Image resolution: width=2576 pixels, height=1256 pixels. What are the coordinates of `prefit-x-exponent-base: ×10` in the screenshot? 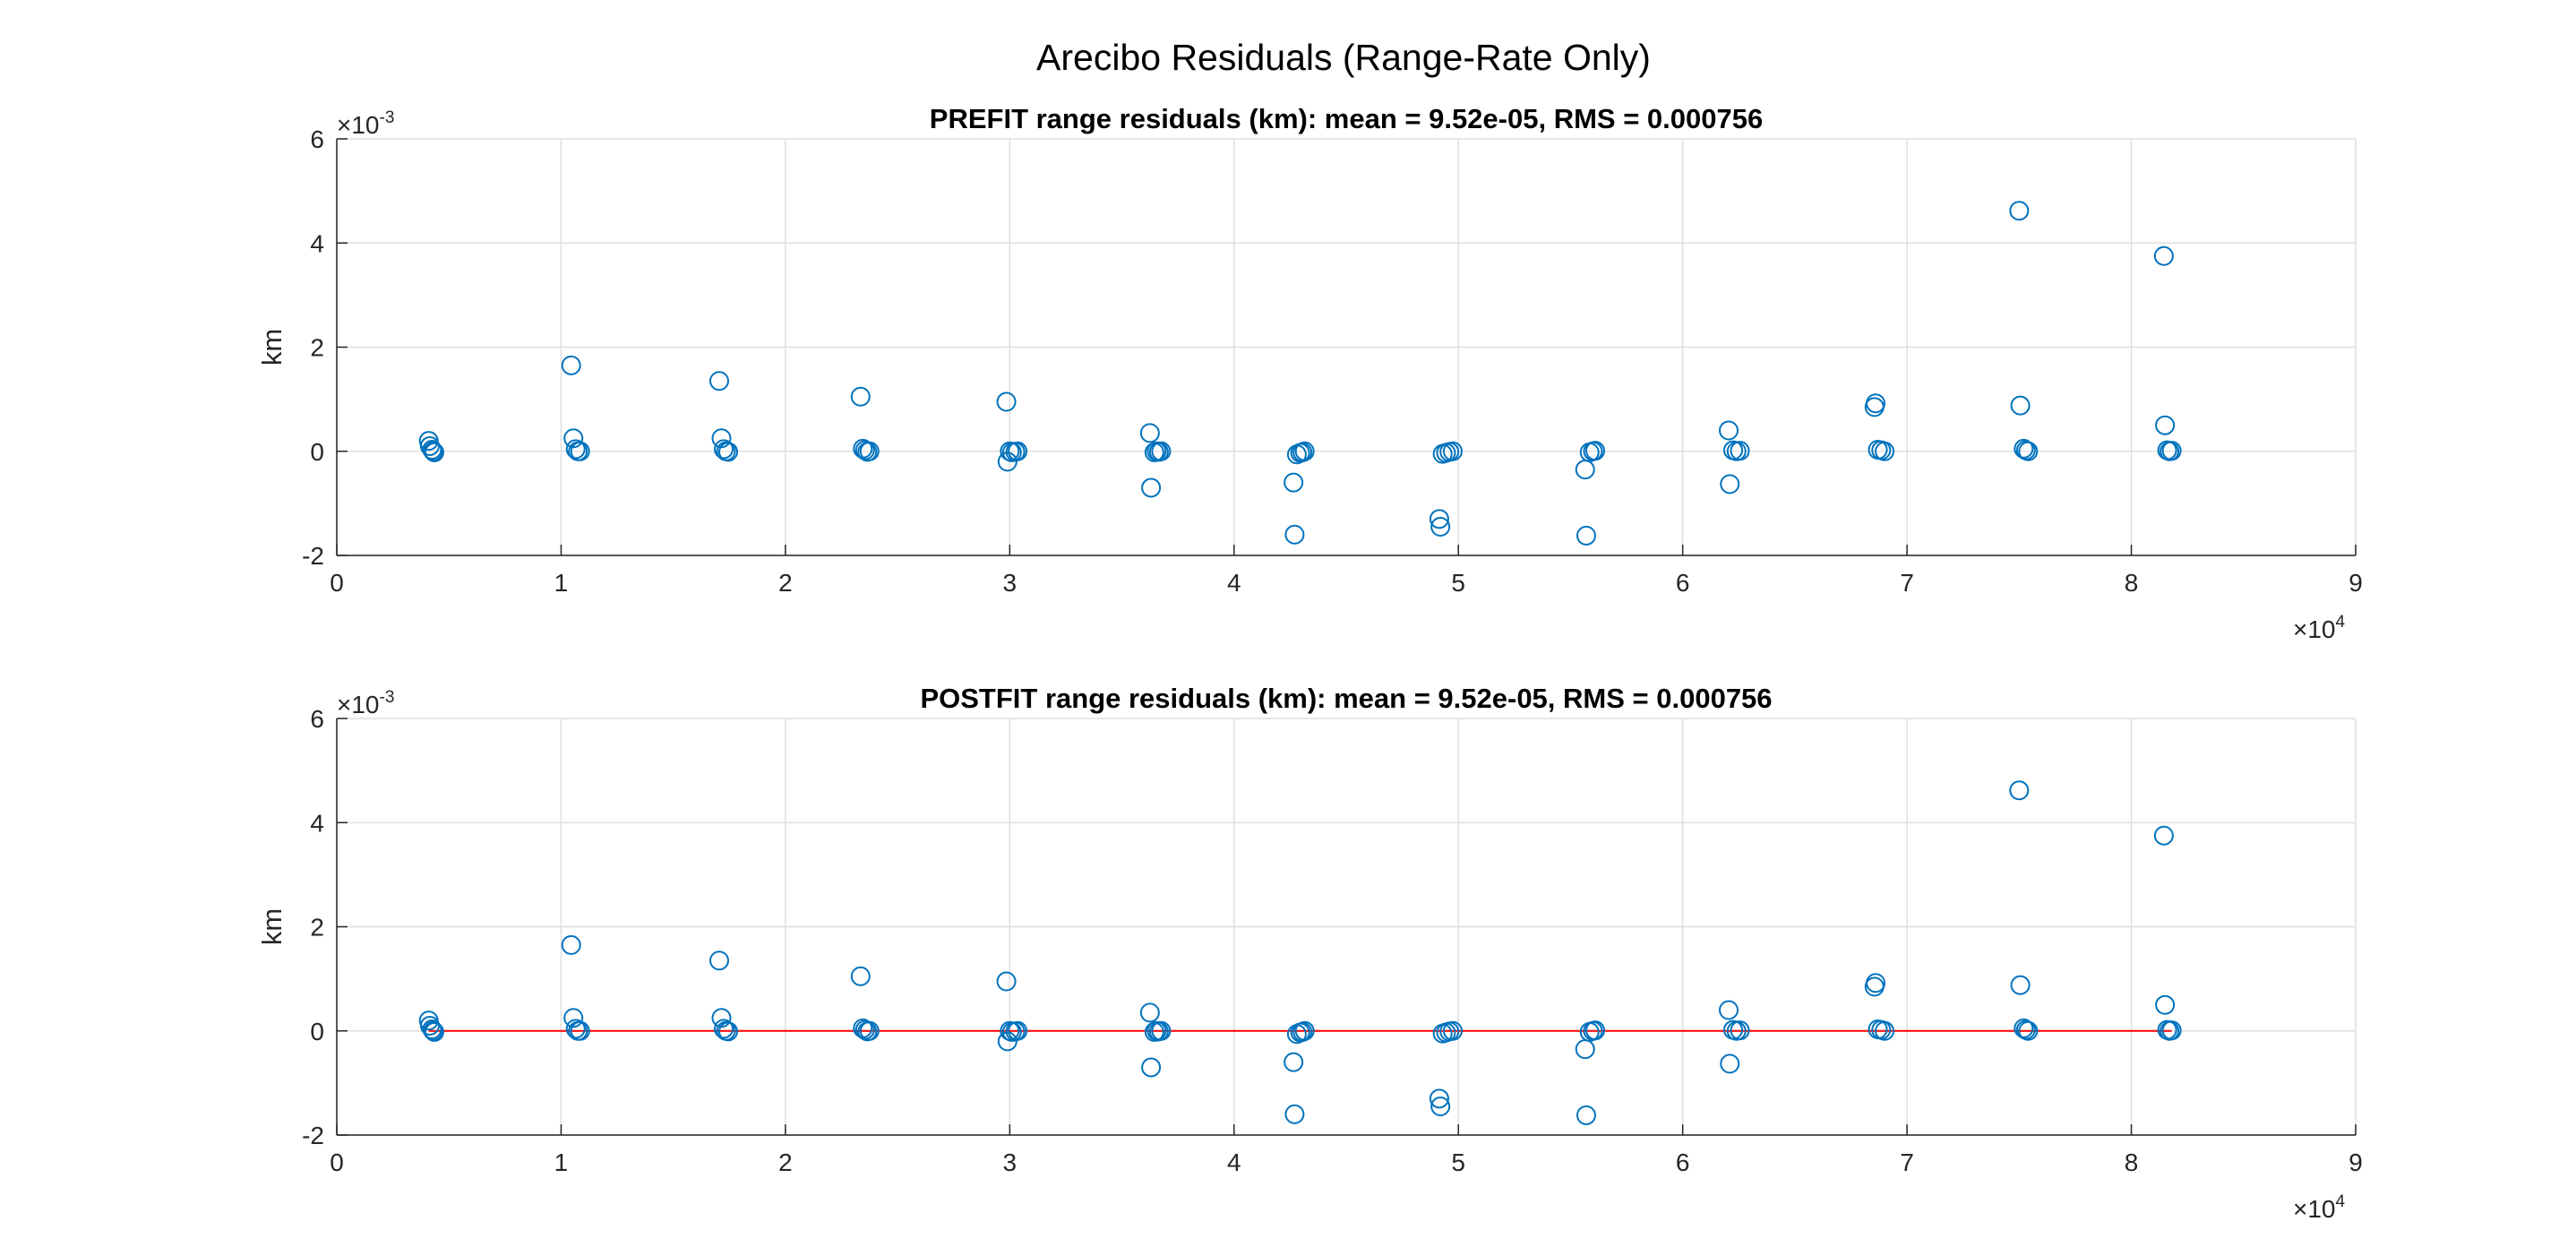 It's located at (2314, 629).